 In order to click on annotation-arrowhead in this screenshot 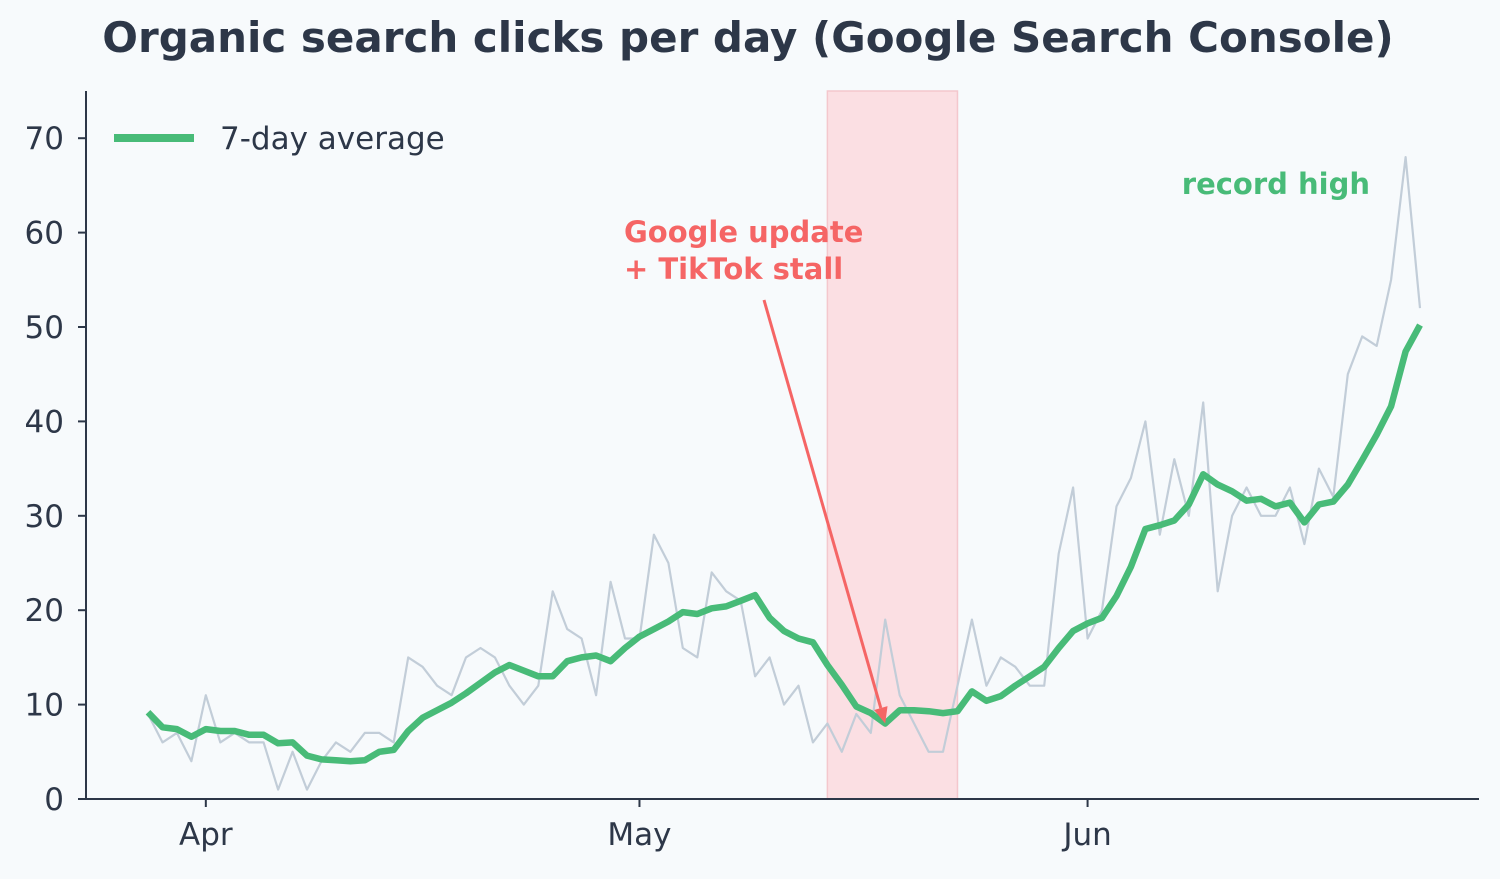, I will do `click(881, 715)`.